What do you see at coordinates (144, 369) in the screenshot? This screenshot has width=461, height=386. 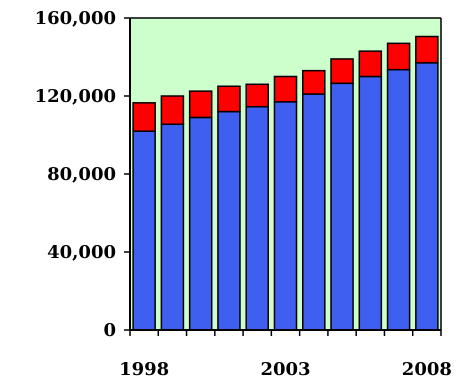 I see `x-tick-label: 1998` at bounding box center [144, 369].